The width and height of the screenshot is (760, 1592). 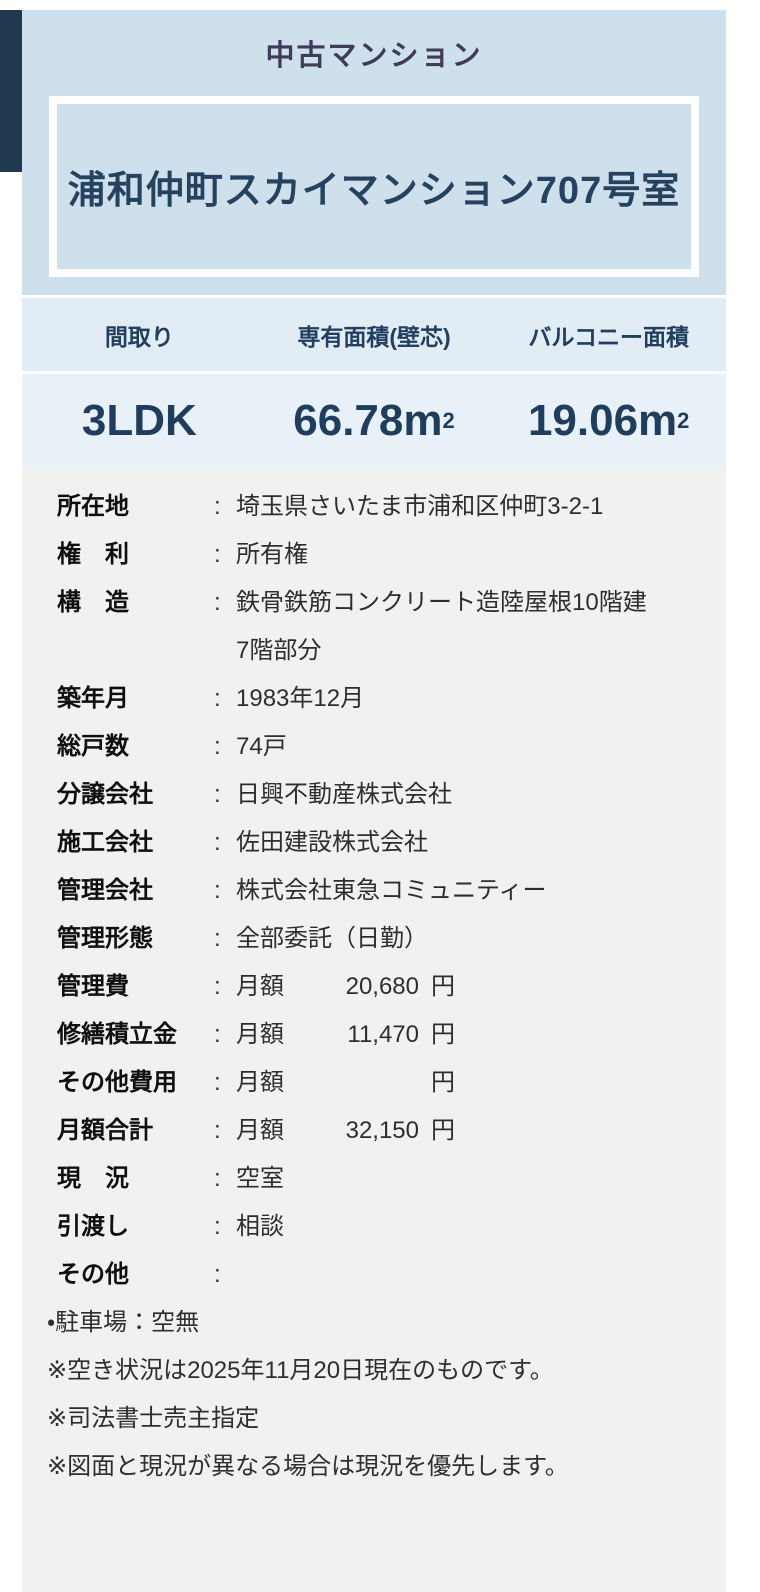 I want to click on detail-label: 引渡し, so click(x=93, y=1226).